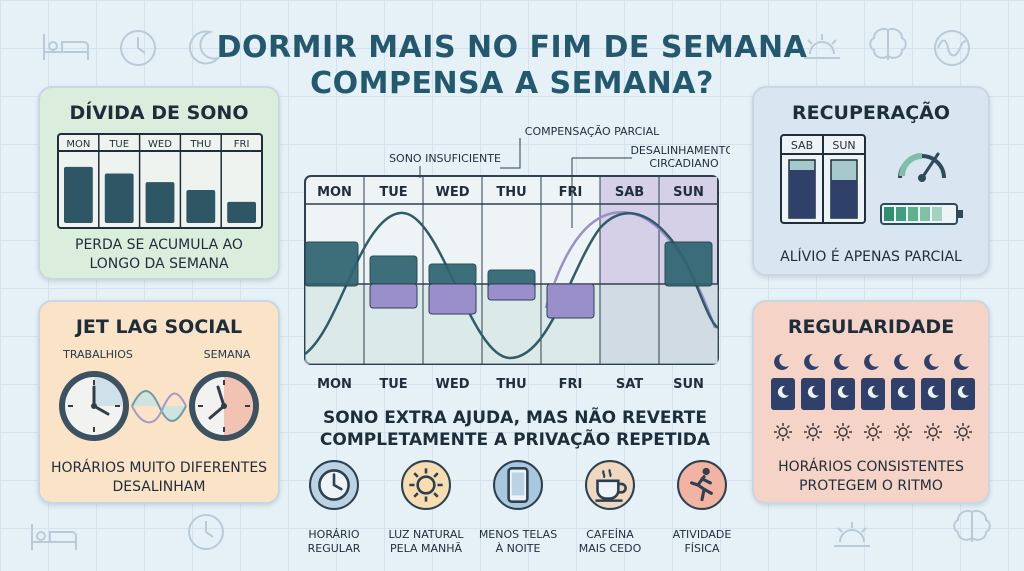  I want to click on tip-label-line-2: FÍSICA, so click(702, 548).